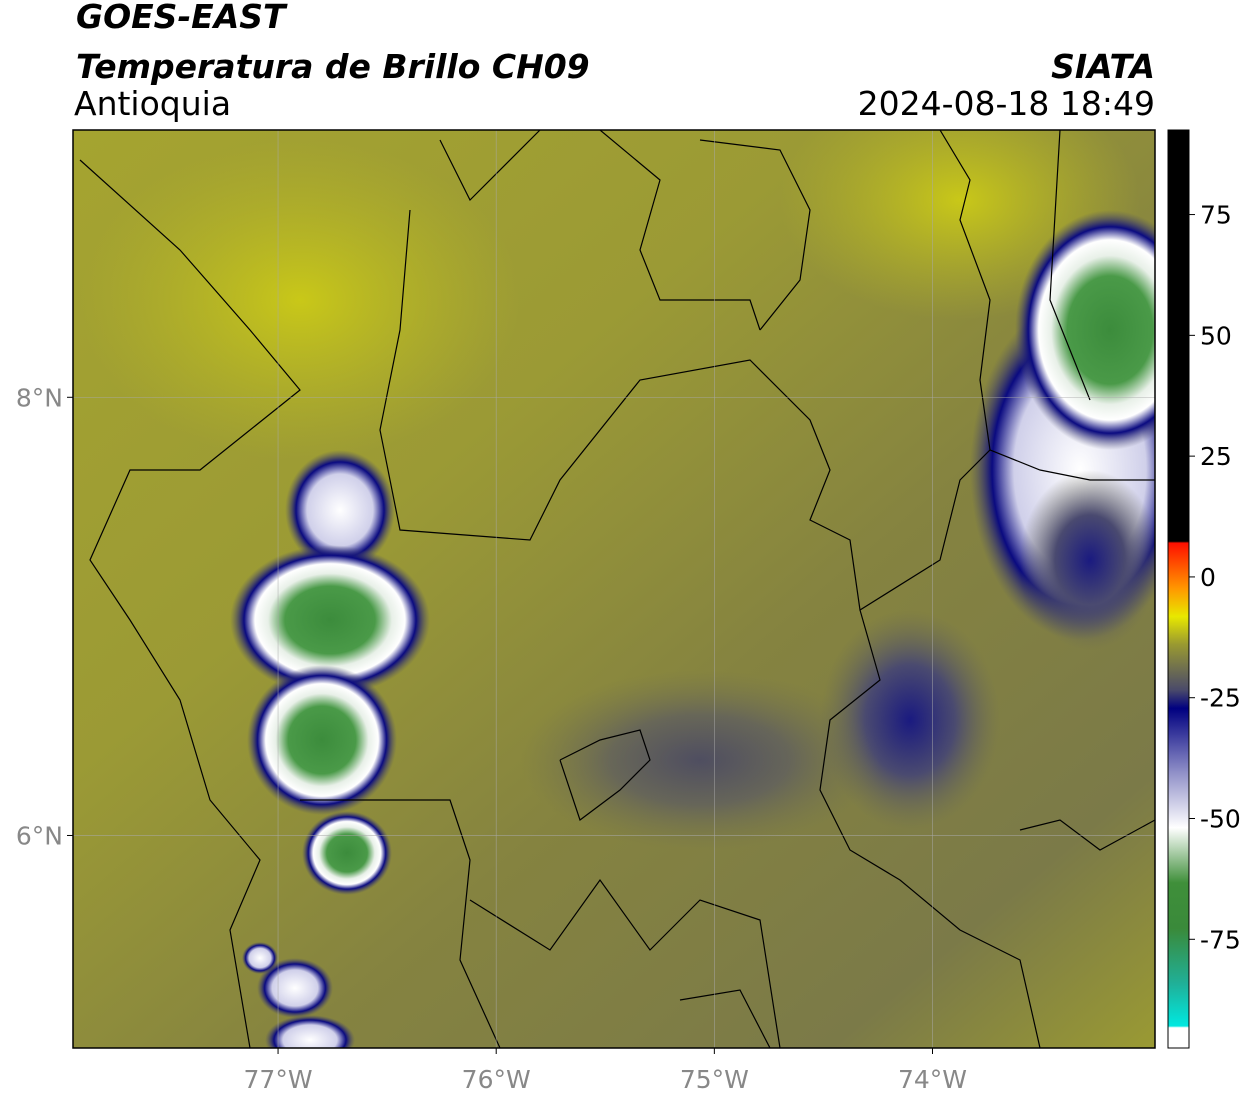  What do you see at coordinates (182, 18) in the screenshot?
I see `satellite-title: GOES-EAST` at bounding box center [182, 18].